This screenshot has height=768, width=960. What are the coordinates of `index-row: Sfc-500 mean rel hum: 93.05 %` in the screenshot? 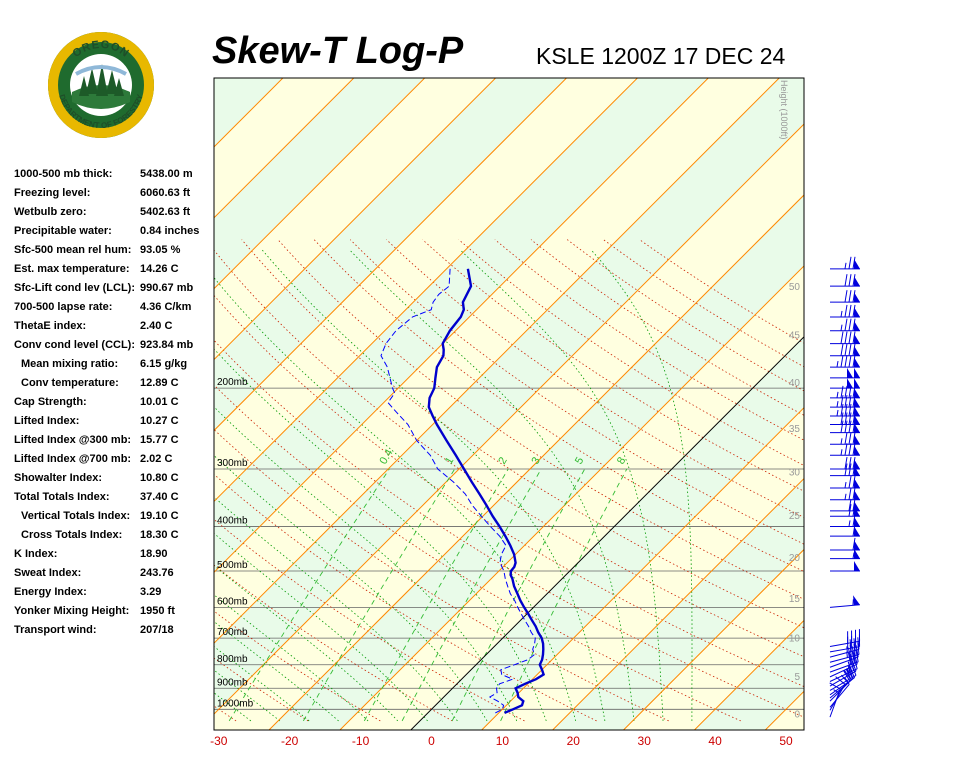 It's located at (114, 253).